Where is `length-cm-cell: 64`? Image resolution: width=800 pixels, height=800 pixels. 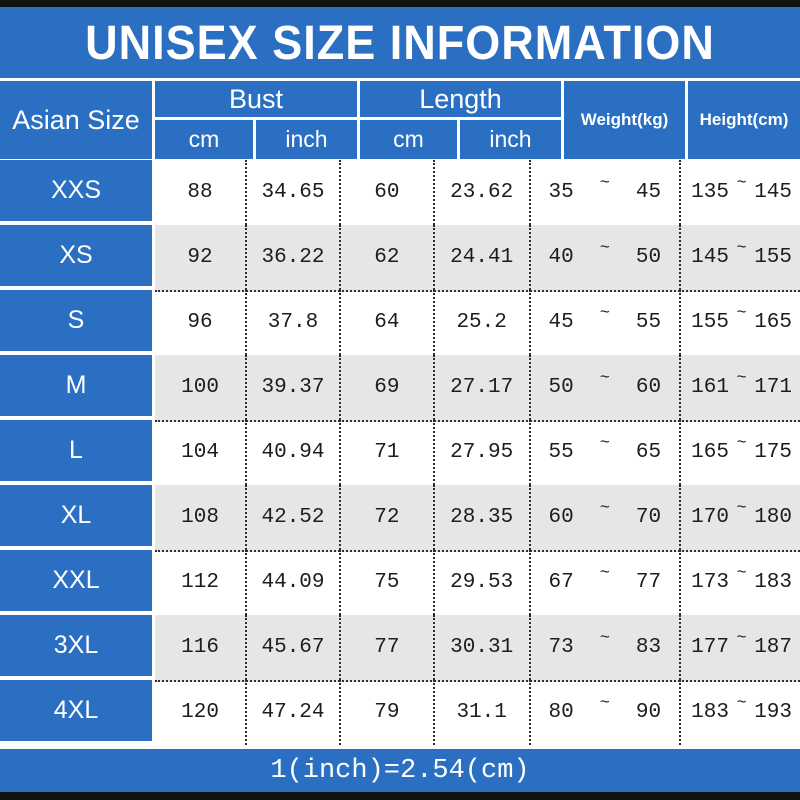 length-cm-cell: 64 is located at coordinates (385, 322).